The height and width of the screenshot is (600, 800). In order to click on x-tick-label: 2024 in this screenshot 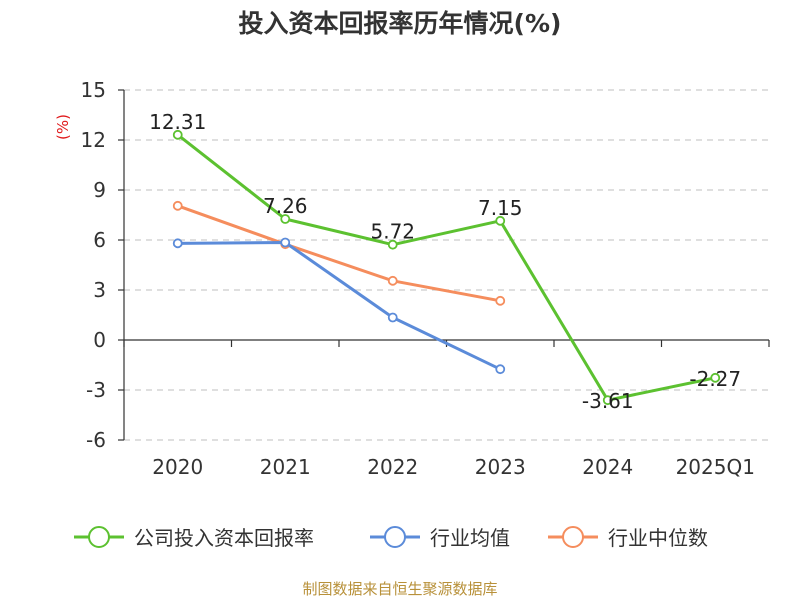, I will do `click(607, 467)`.